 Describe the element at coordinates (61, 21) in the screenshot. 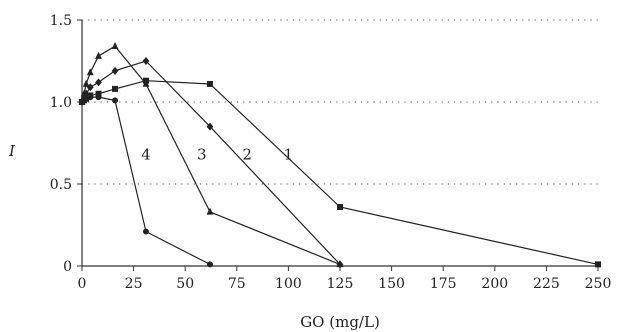

I see `y-tick-label: 1.5` at that location.